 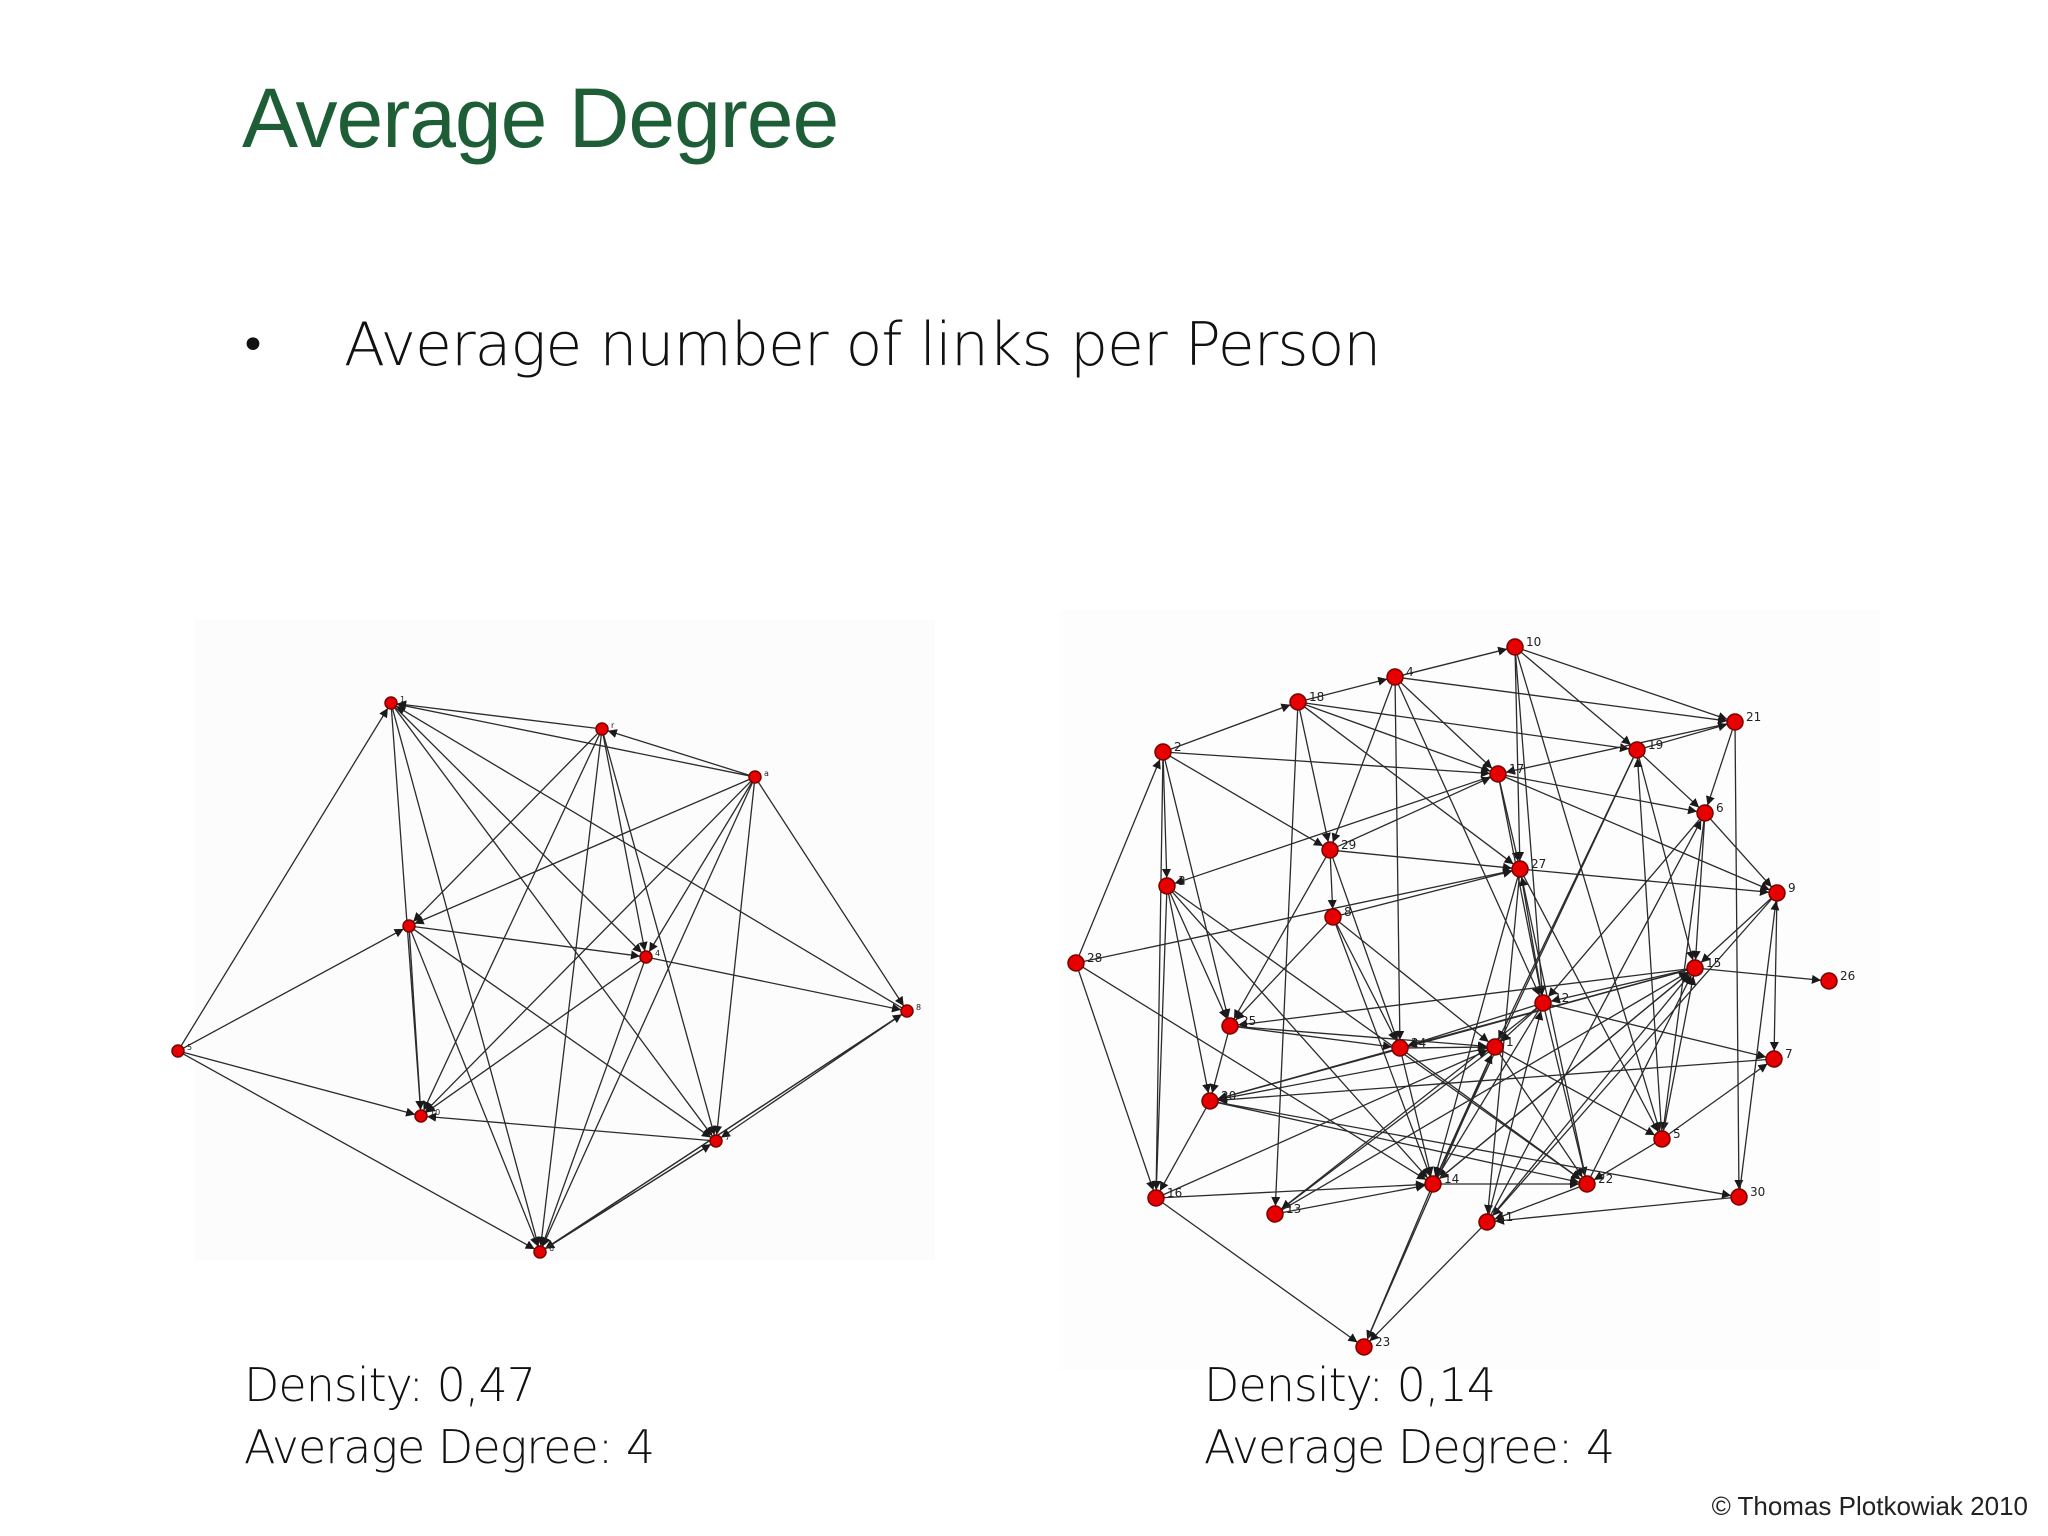 What do you see at coordinates (918, 1007) in the screenshot?
I see `left-node-label: 8` at bounding box center [918, 1007].